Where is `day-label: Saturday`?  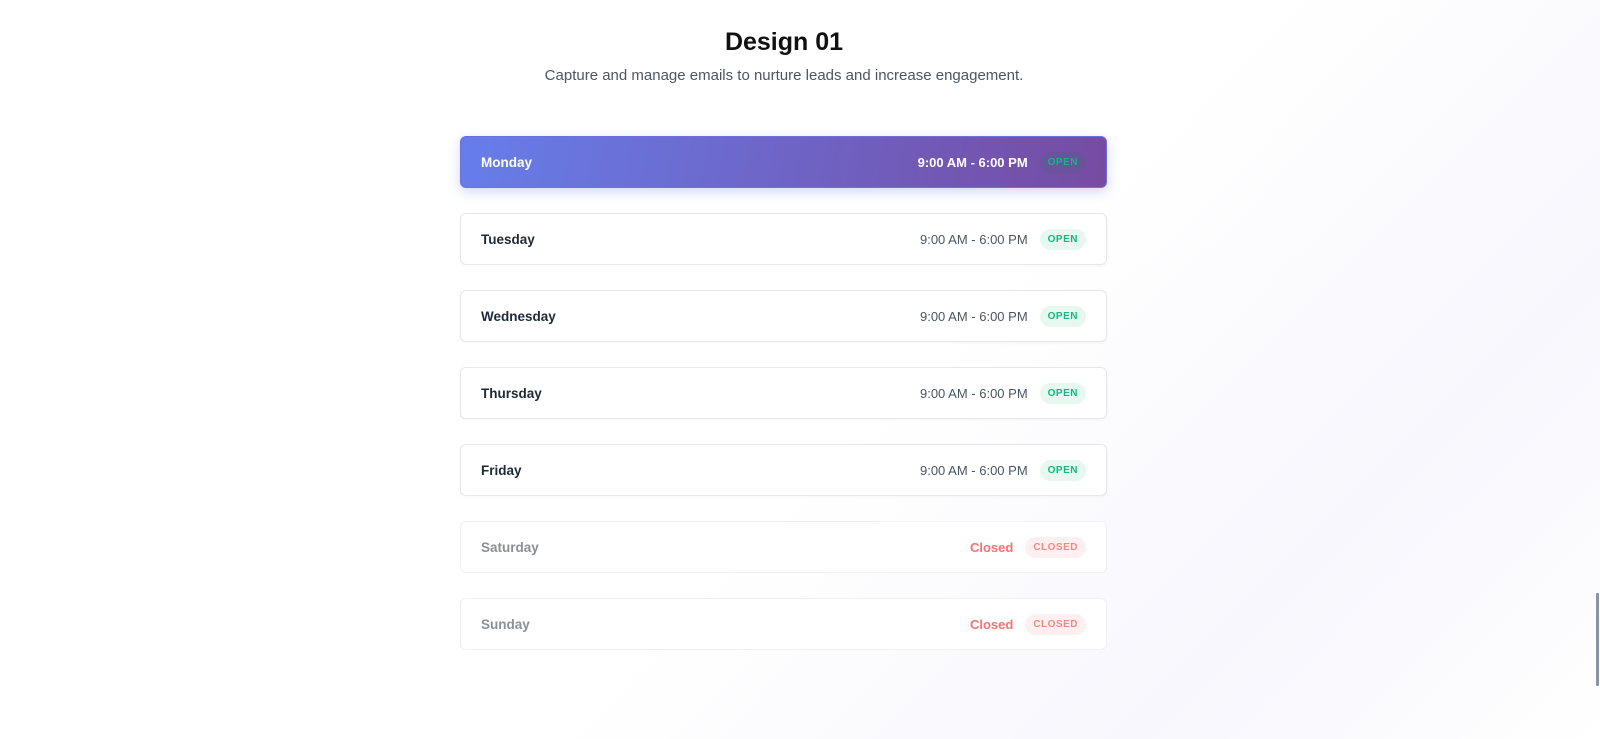
day-label: Saturday is located at coordinates (510, 547).